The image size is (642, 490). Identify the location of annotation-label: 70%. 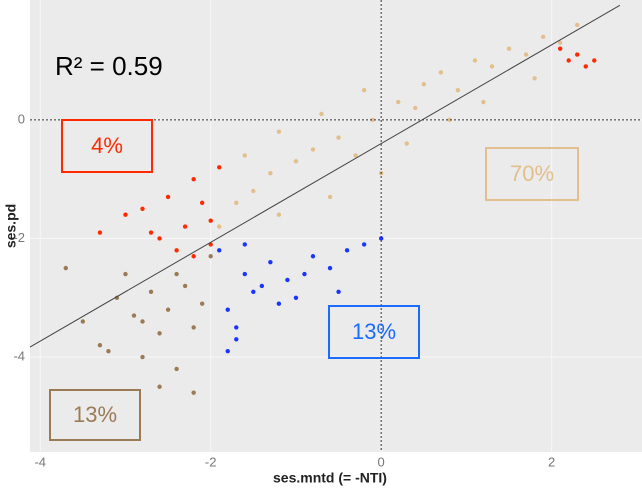
(532, 173).